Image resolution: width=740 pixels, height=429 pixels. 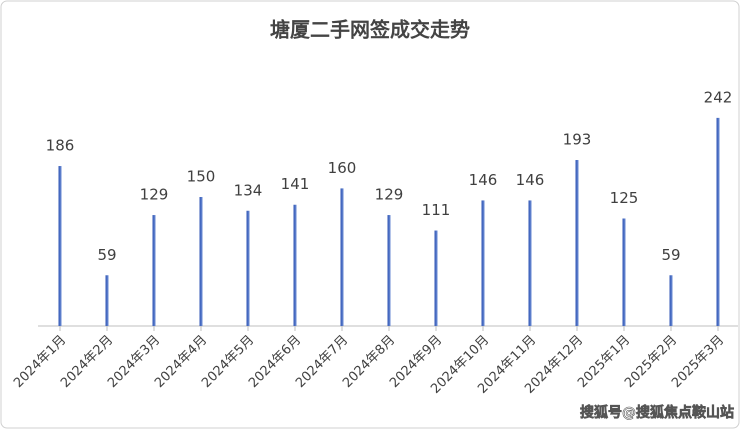 I want to click on data-label: 242, so click(x=718, y=97).